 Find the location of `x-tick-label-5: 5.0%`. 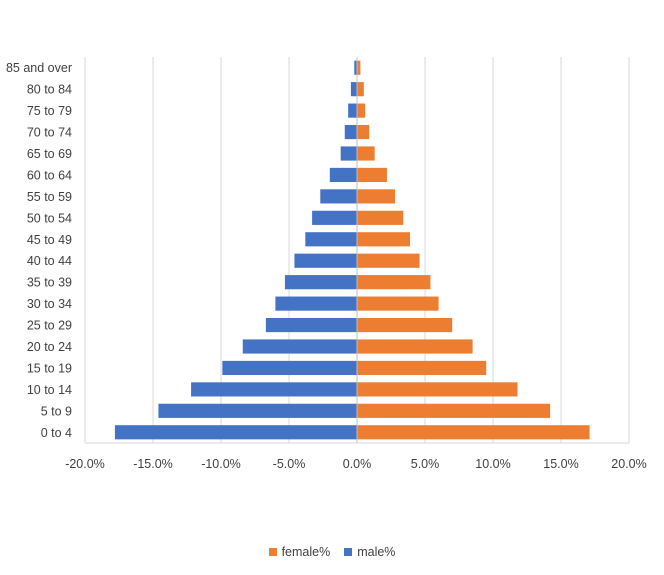

x-tick-label-5: 5.0% is located at coordinates (425, 464).